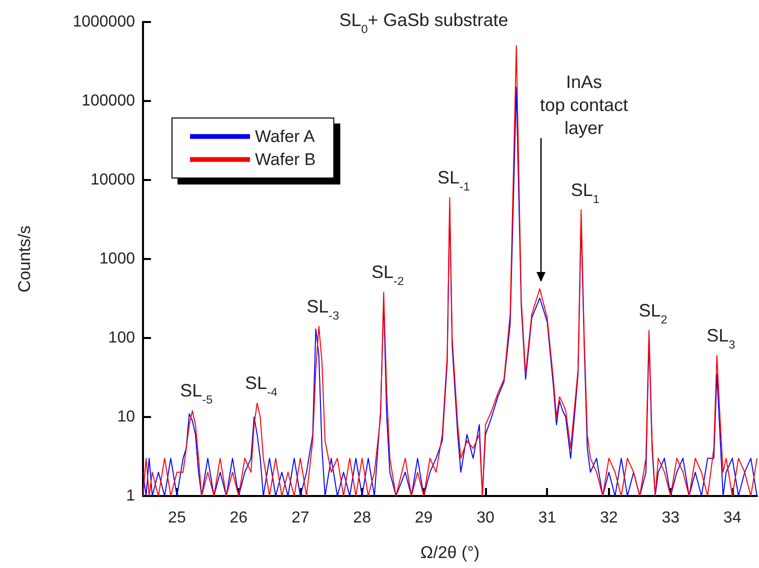 This screenshot has height=568, width=759. Describe the element at coordinates (387, 275) in the screenshot. I see `annotation: SL$_{-2}$` at that location.